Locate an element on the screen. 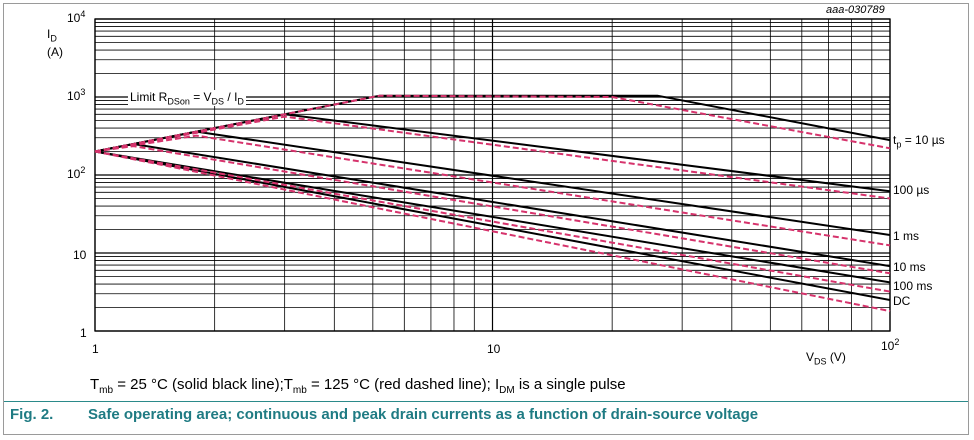 This screenshot has width=974, height=440. y-axis-label: ID is located at coordinates (52, 35).